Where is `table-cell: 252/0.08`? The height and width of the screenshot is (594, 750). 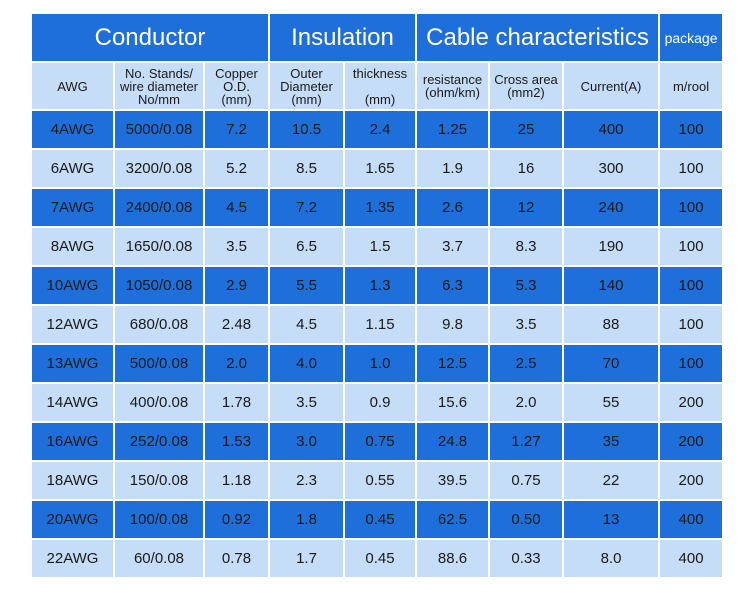
table-cell: 252/0.08 is located at coordinates (159, 441).